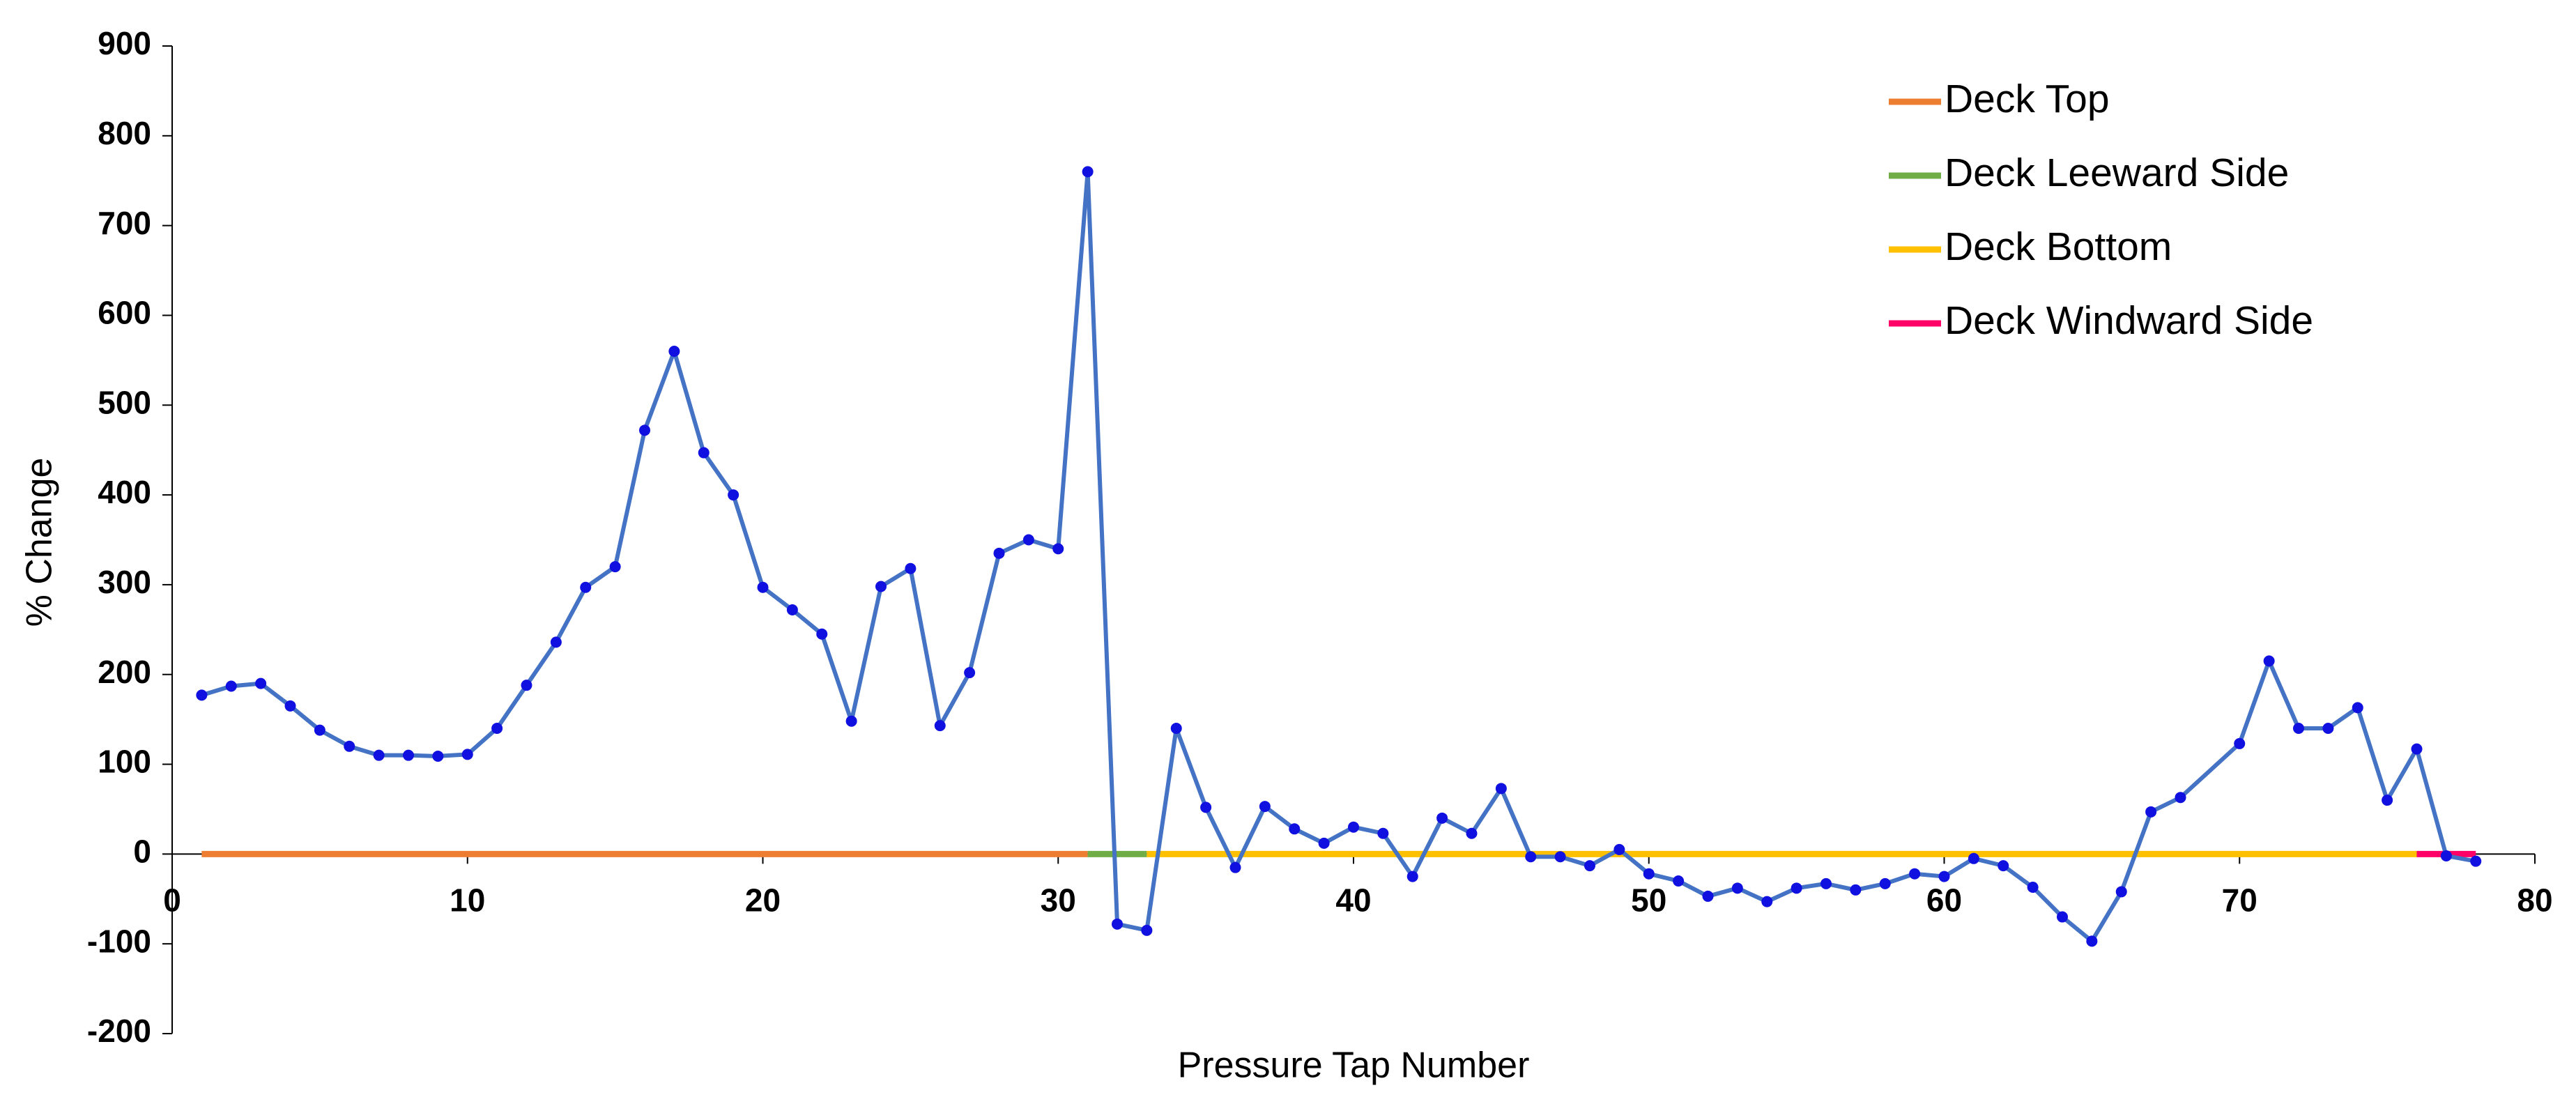  Describe the element at coordinates (467, 900) in the screenshot. I see `x-tick-label: 10` at that location.